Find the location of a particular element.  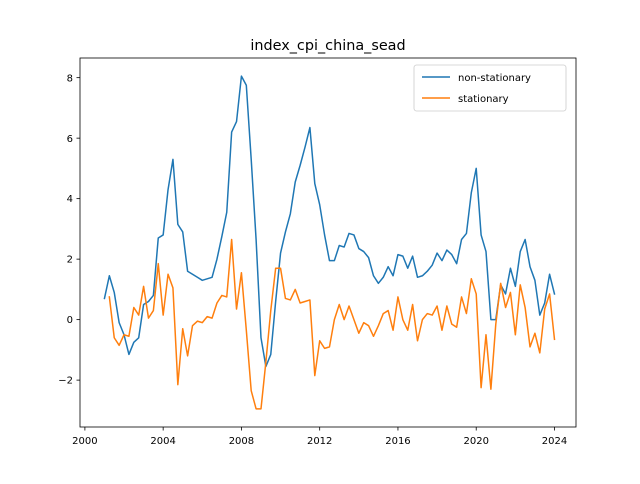

legend: non-stationary stationary is located at coordinates (490, 88).